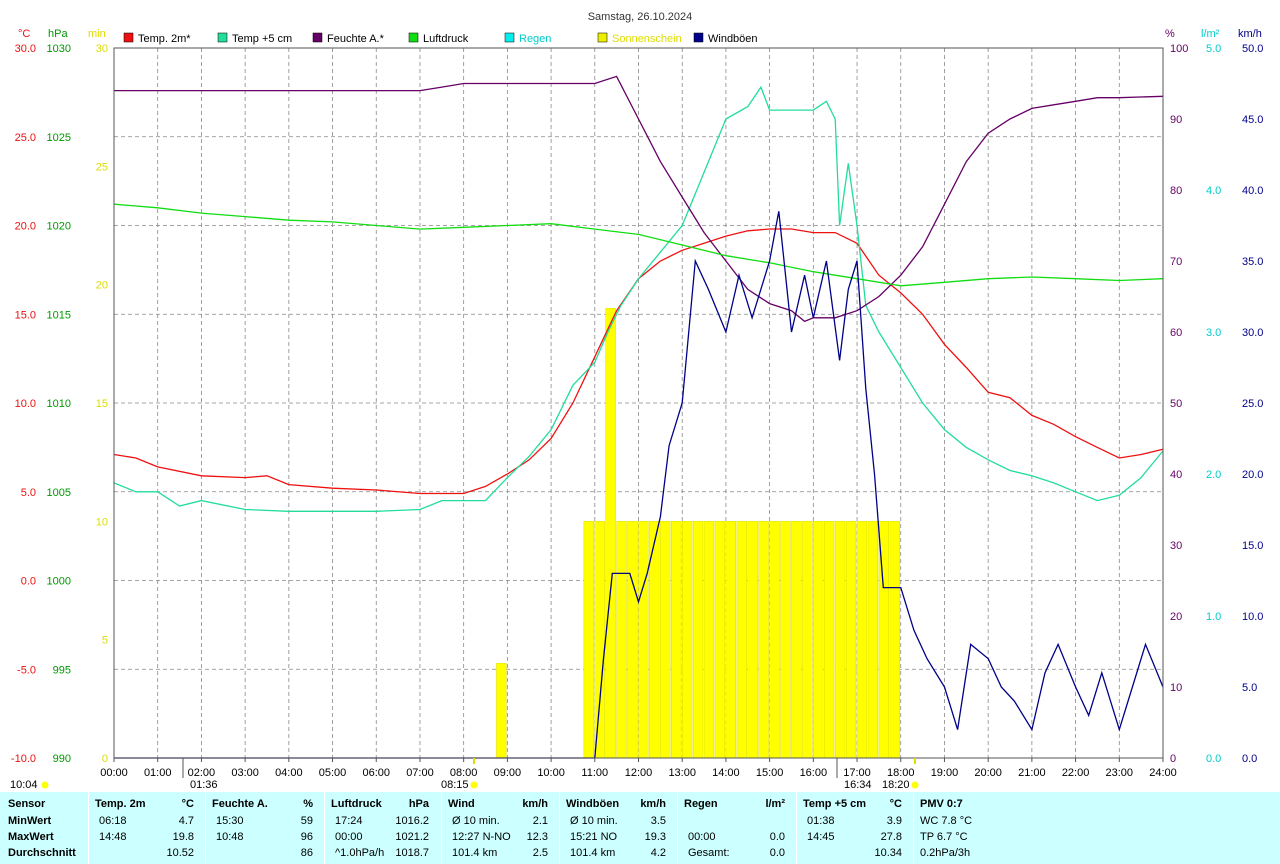 The height and width of the screenshot is (864, 1280). What do you see at coordinates (1213, 475) in the screenshot?
I see `rain-tick-label: 2.0` at bounding box center [1213, 475].